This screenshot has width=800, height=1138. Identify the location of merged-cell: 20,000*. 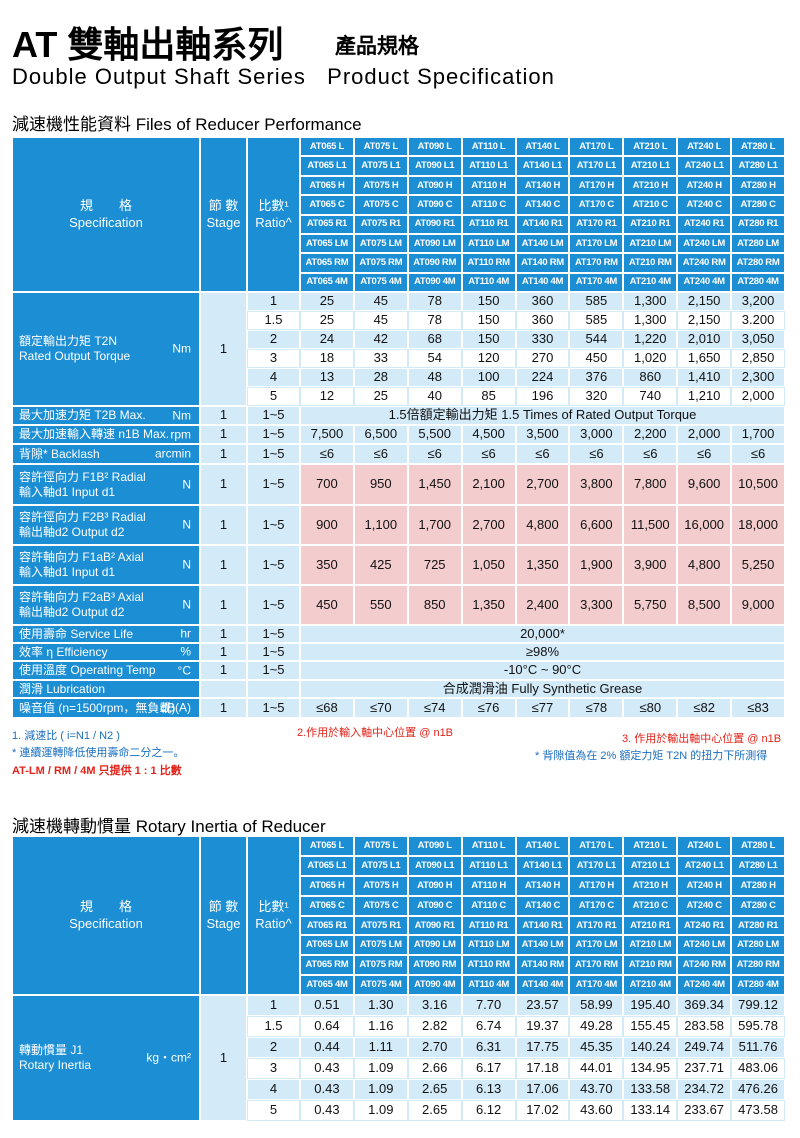
(542, 634).